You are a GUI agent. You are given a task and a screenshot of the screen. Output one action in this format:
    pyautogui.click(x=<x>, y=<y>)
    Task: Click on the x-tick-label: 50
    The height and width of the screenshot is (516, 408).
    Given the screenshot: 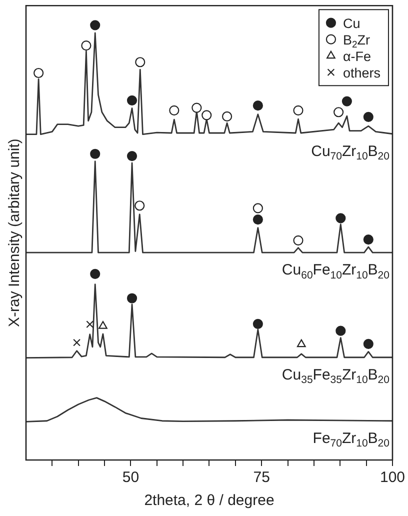 What is the action you would take?
    pyautogui.click(x=131, y=477)
    